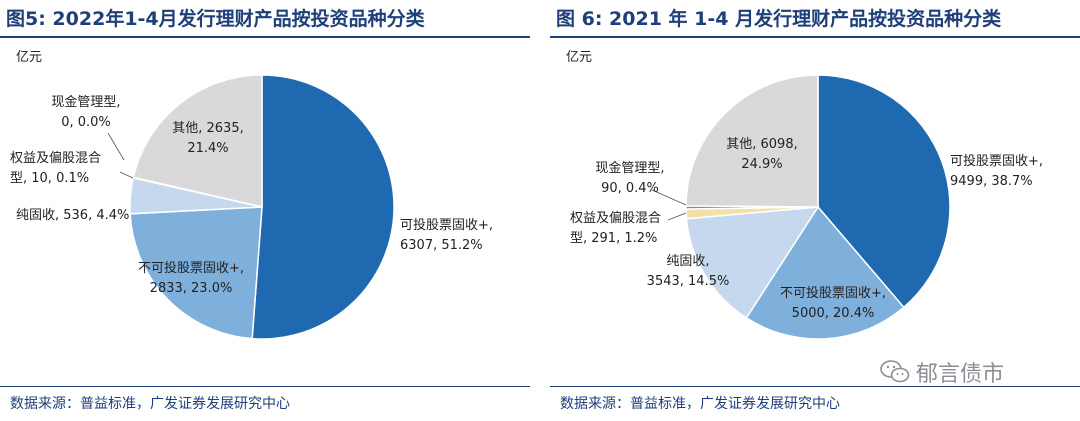 The height and width of the screenshot is (421, 1080). Describe the element at coordinates (688, 271) in the screenshot. I see `data-label: 纯固收, 3543, 14.5%` at that location.